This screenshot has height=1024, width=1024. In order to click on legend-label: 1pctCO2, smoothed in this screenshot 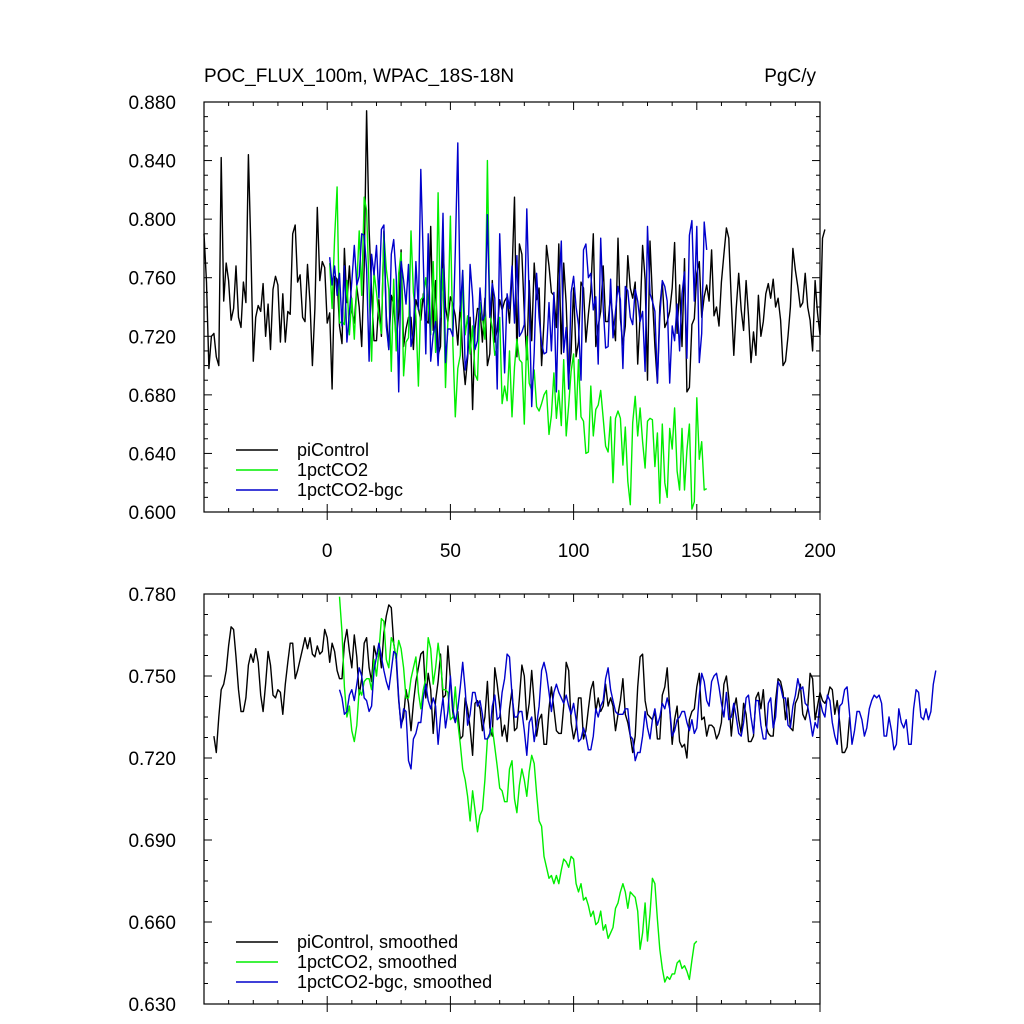, I will do `click(377, 962)`.